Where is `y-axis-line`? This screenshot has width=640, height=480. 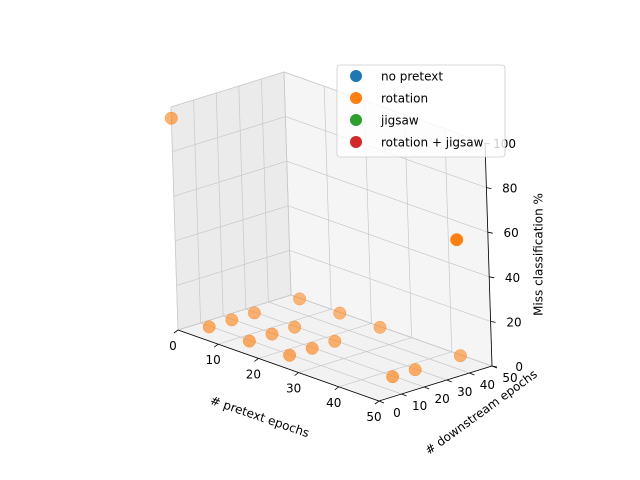 y-axis-line is located at coordinates (435, 383).